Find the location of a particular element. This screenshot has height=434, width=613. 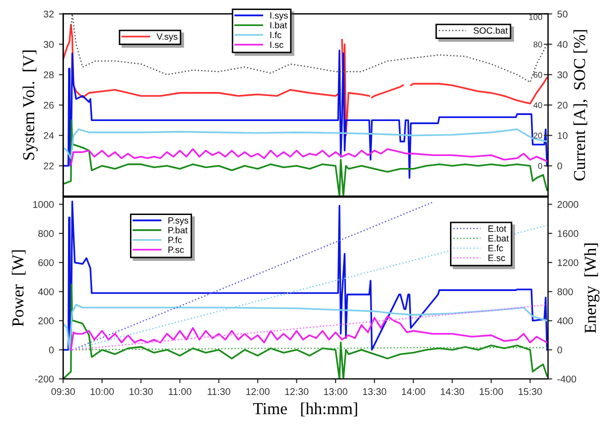

x-tick-label: 15:30 is located at coordinates (530, 392).